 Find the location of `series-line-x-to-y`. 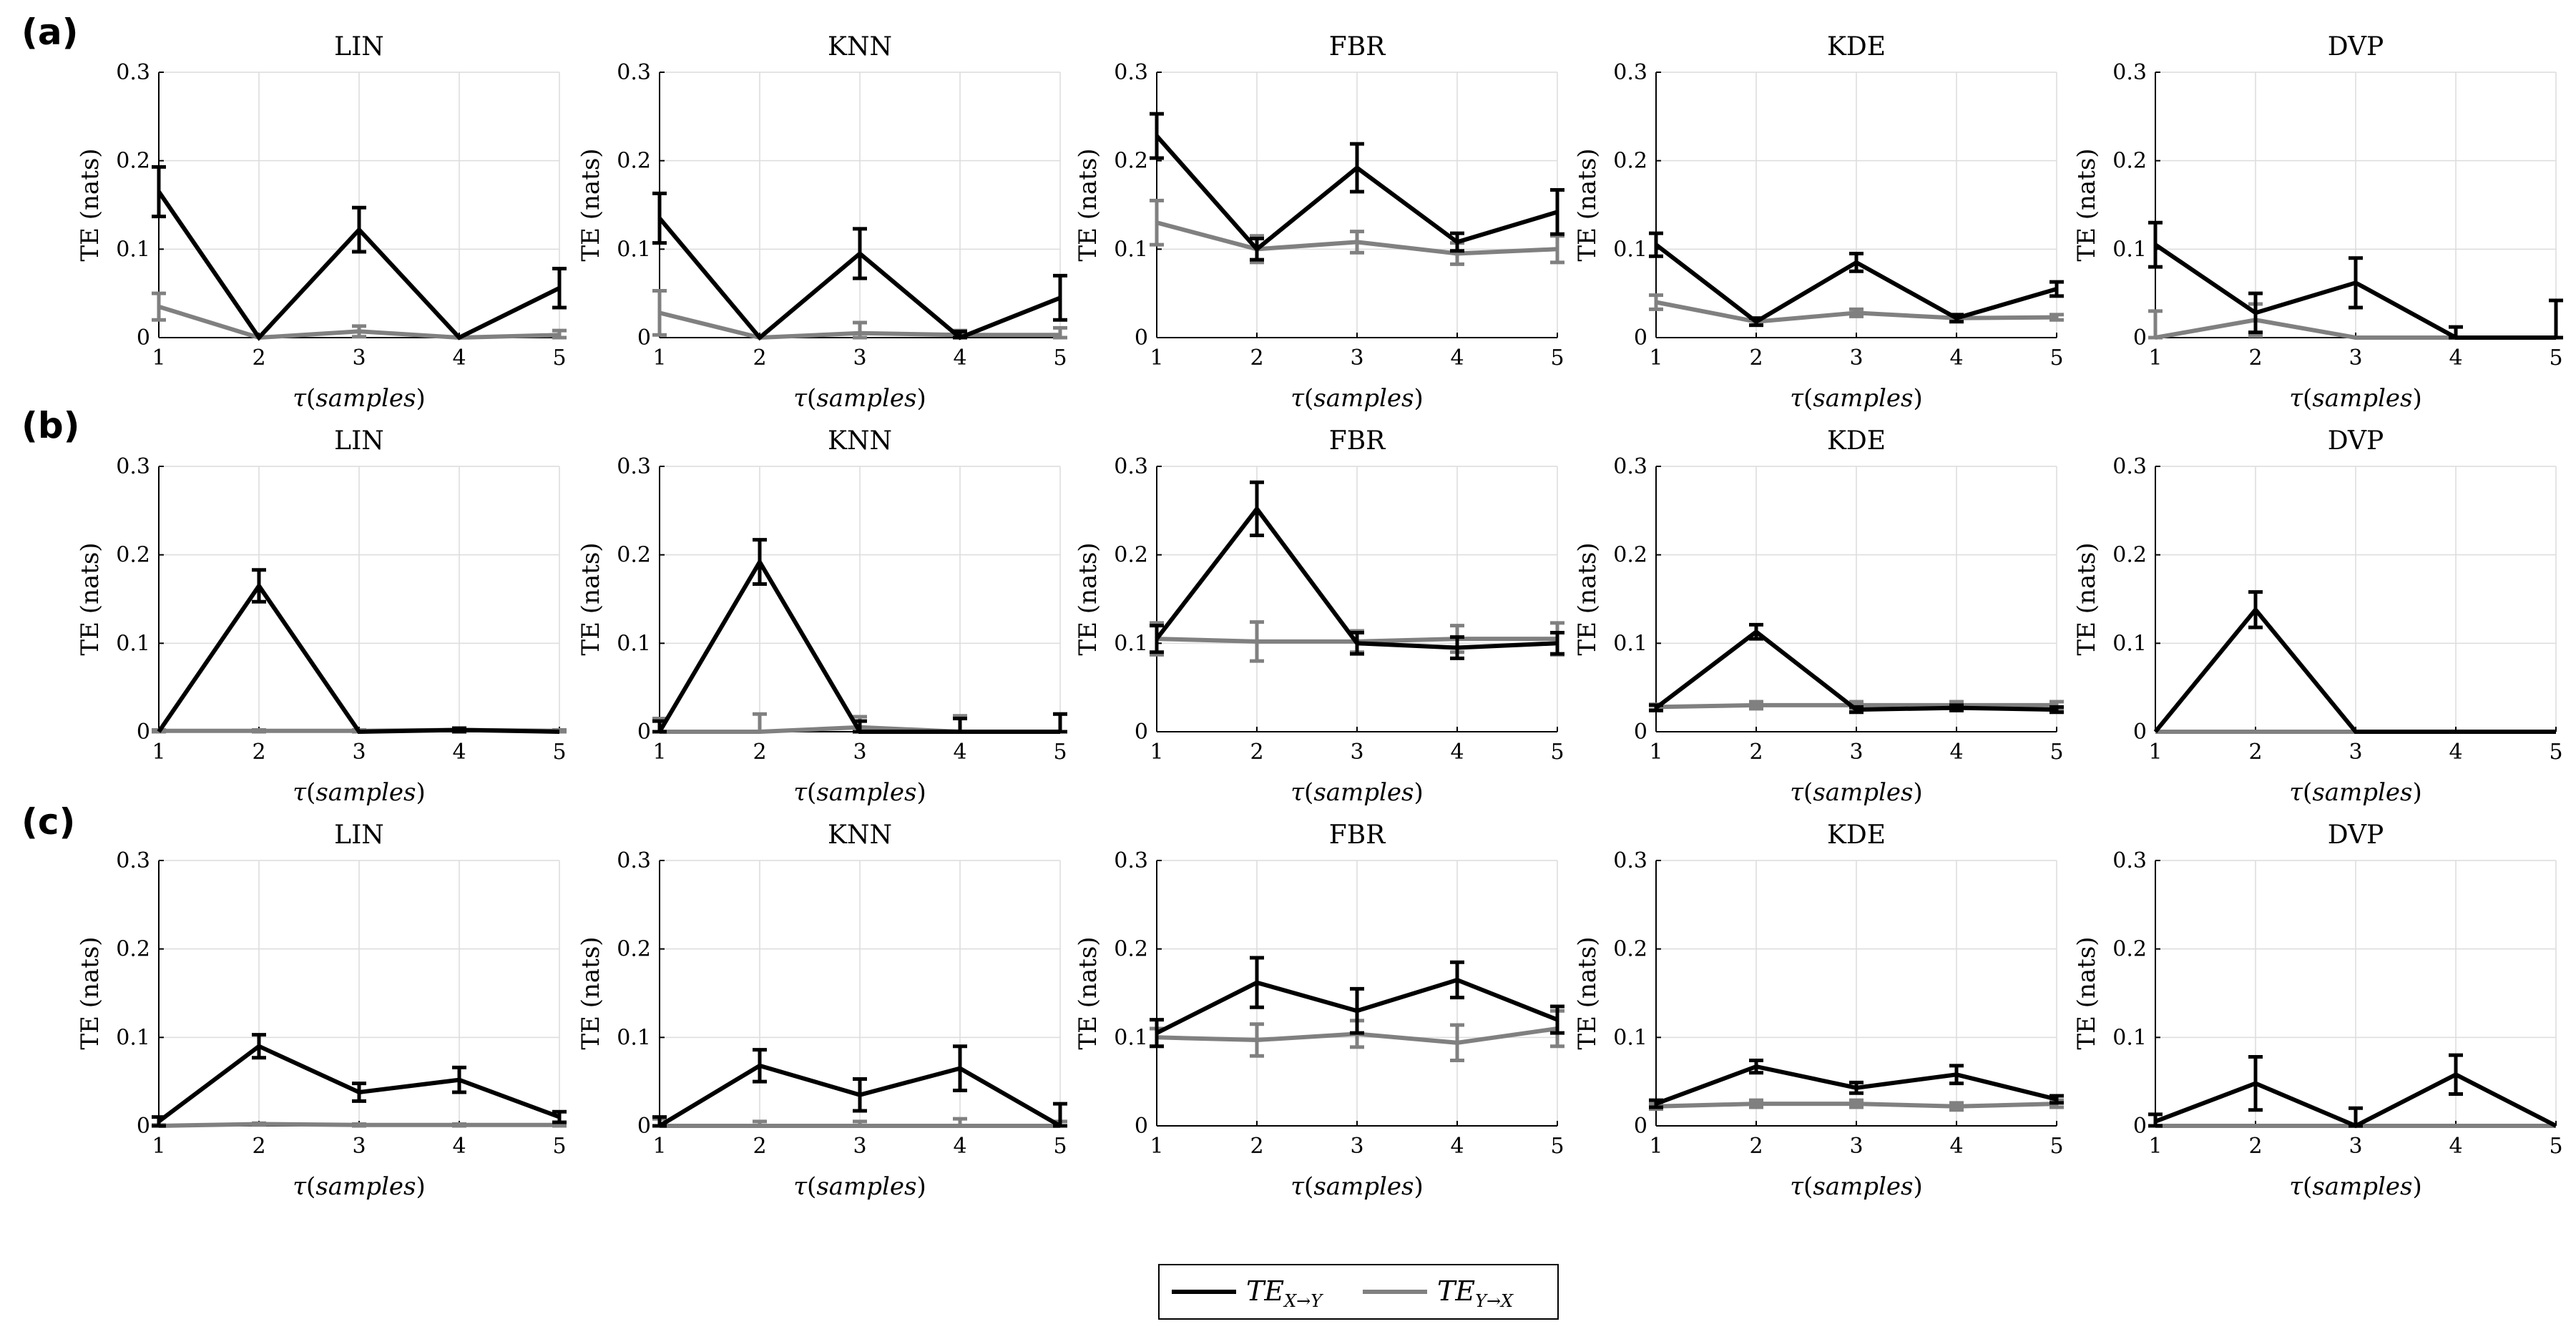

series-line-x-to-y is located at coordinates (358, 658).